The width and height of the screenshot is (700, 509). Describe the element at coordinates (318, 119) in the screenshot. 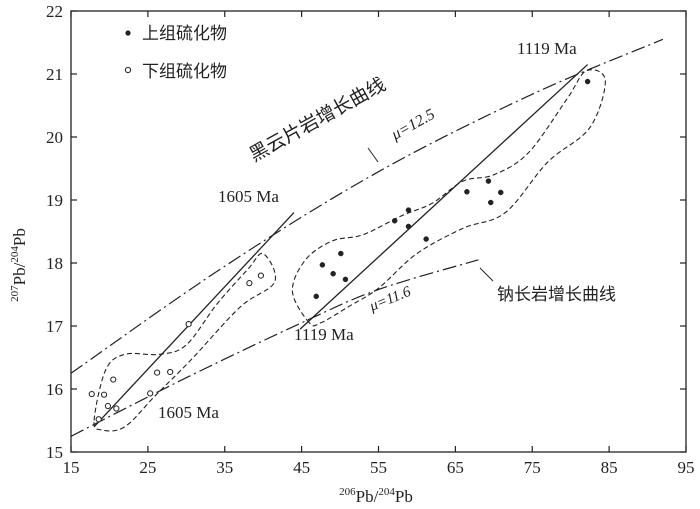

I see `biotite-schist-curve-label: 黑云片岩增长曲线` at that location.